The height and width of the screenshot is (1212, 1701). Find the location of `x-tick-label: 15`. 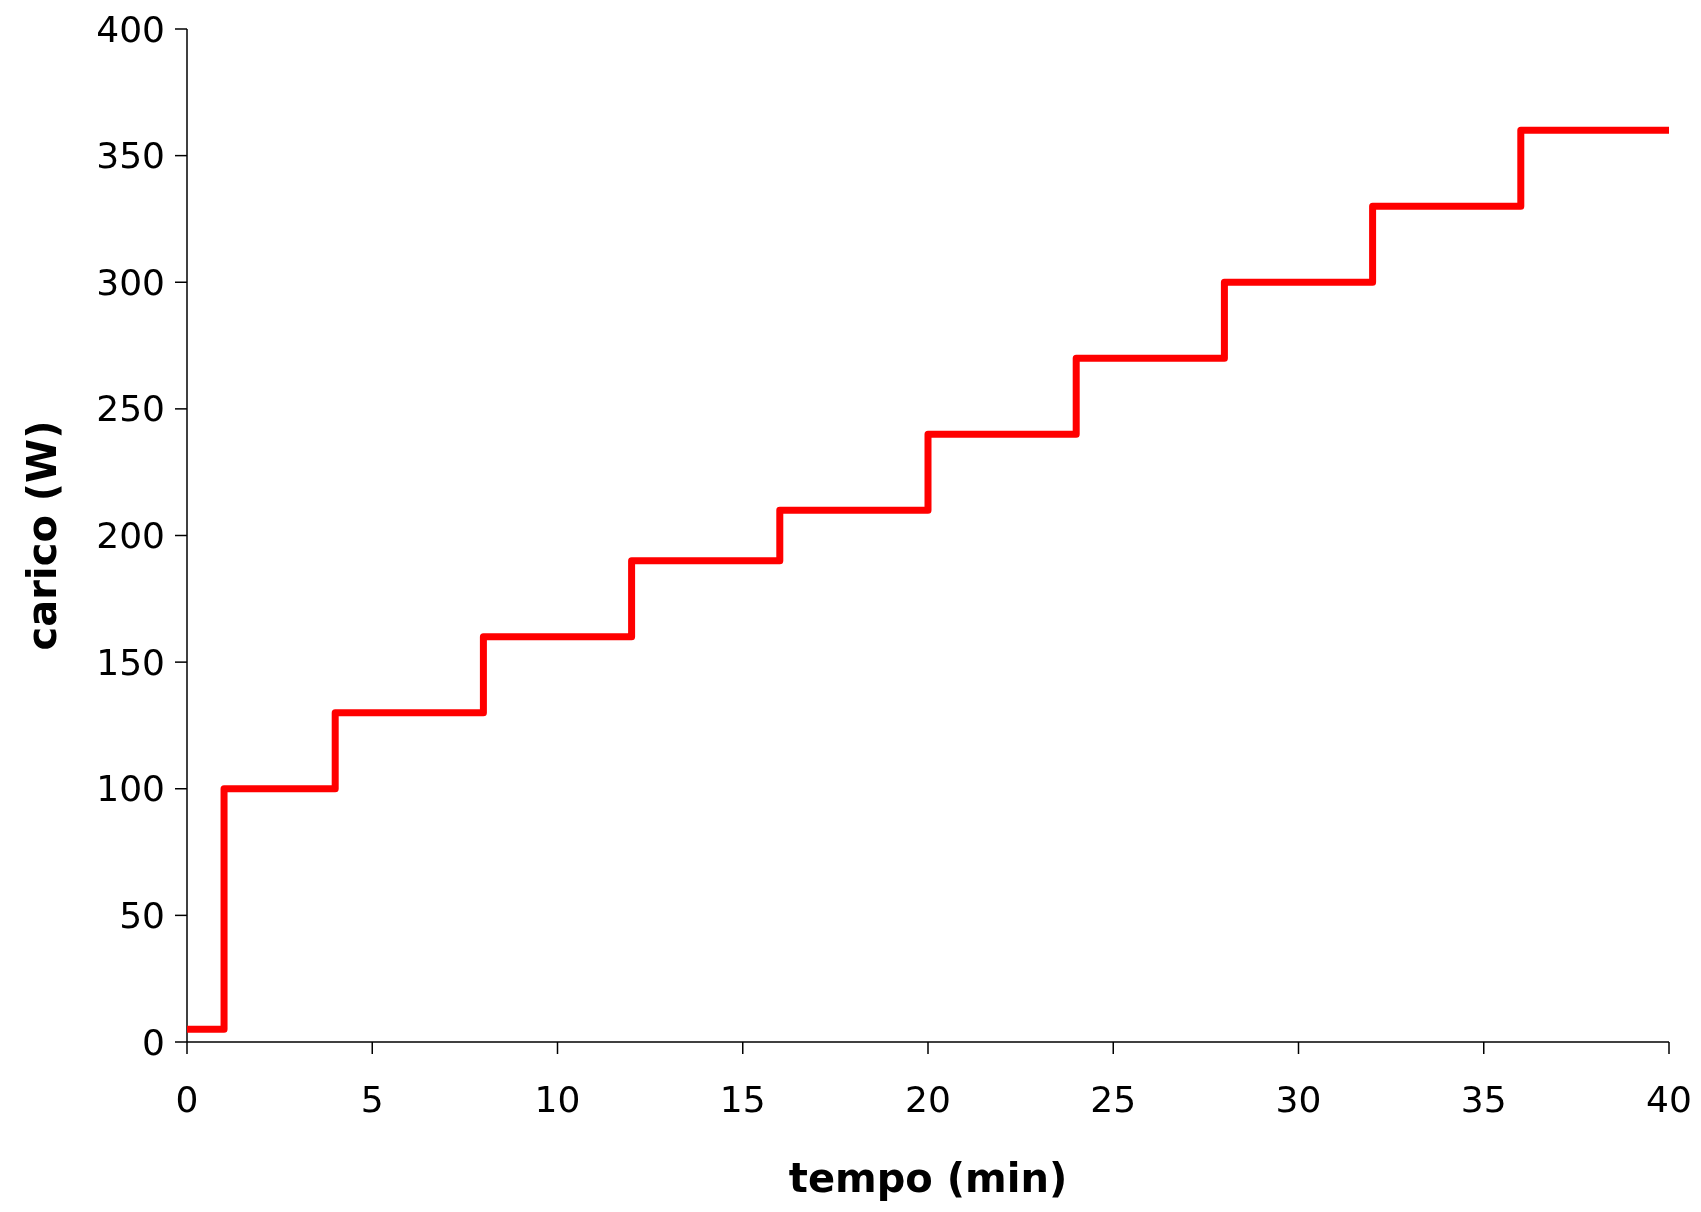

x-tick-label: 15 is located at coordinates (742, 1099).